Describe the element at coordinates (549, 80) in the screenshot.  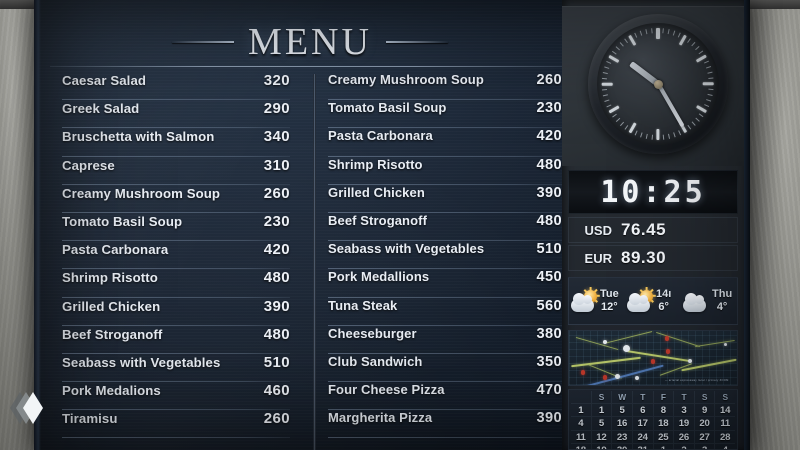
I see `menu-item-price: 260` at that location.